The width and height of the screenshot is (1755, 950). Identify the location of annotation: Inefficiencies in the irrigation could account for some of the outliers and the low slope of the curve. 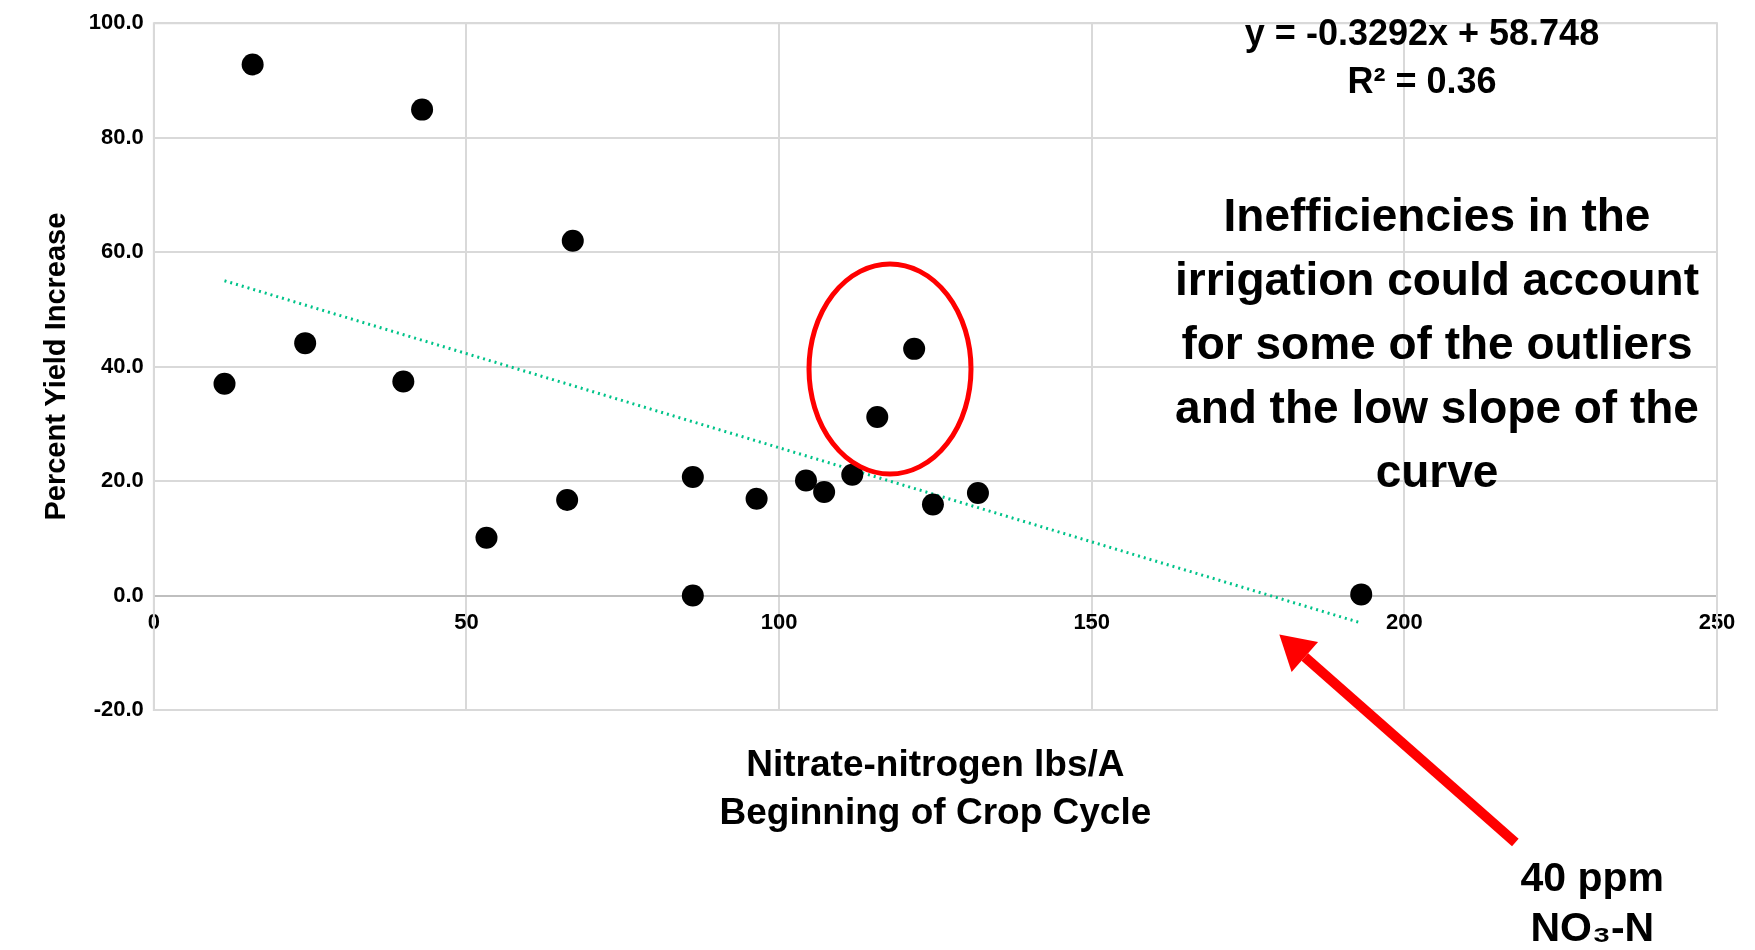
(1437, 344).